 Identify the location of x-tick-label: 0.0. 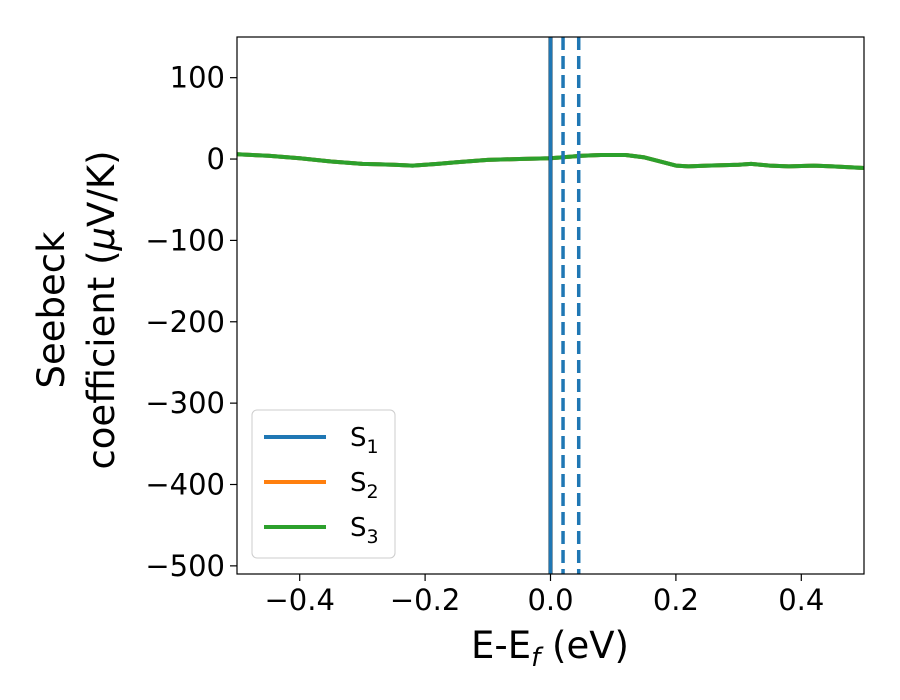
(550, 600).